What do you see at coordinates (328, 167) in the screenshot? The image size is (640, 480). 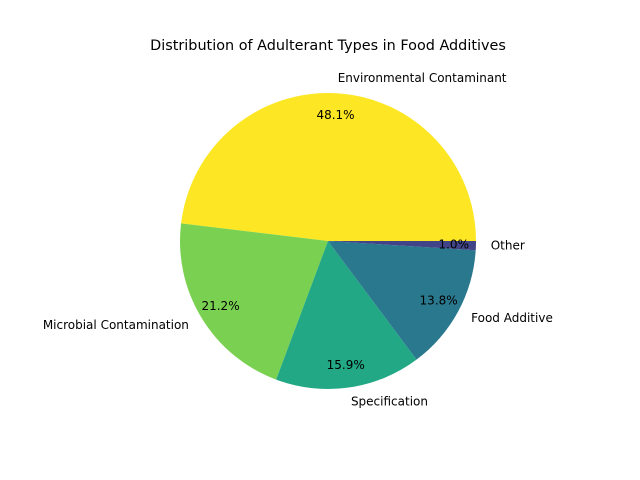 I see `pie-slice-environmental-contaminant` at bounding box center [328, 167].